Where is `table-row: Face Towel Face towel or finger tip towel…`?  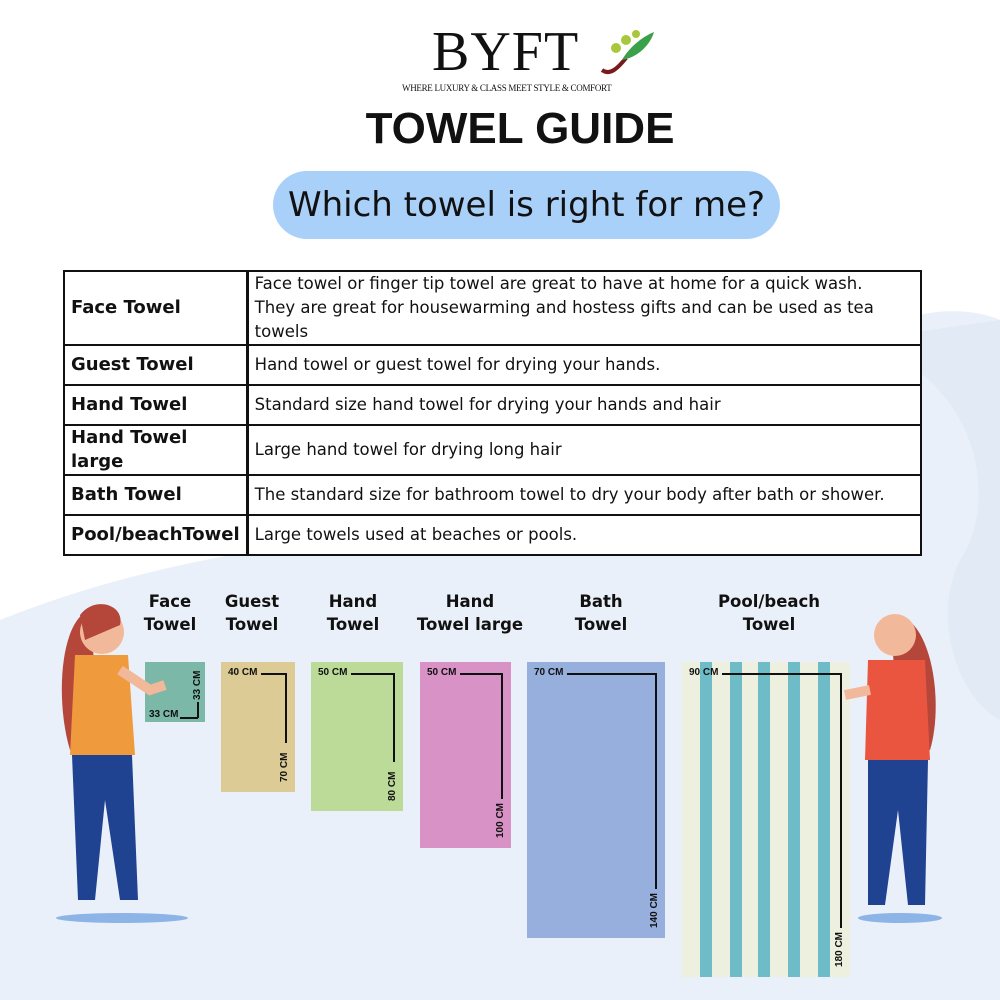 table-row: Face Towel Face towel or finger tip towel… is located at coordinates (492, 308).